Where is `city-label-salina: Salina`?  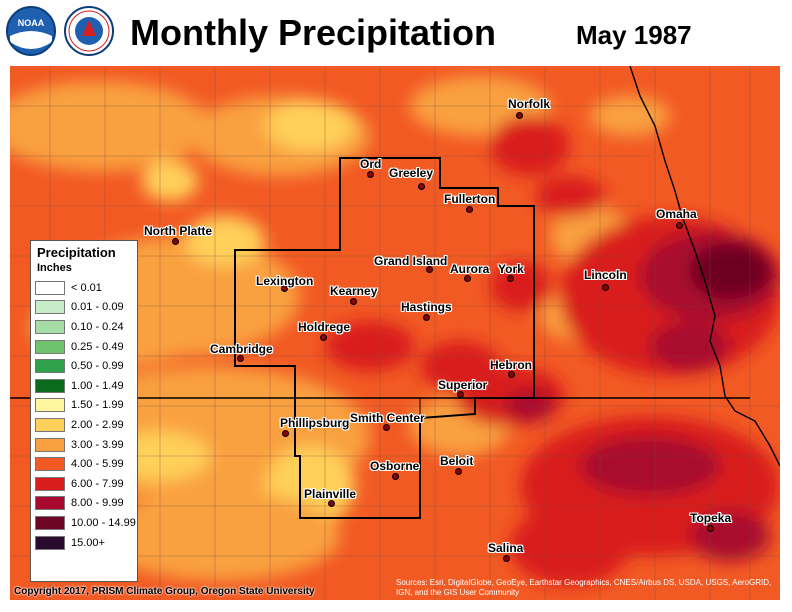 city-label-salina: Salina is located at coordinates (506, 548).